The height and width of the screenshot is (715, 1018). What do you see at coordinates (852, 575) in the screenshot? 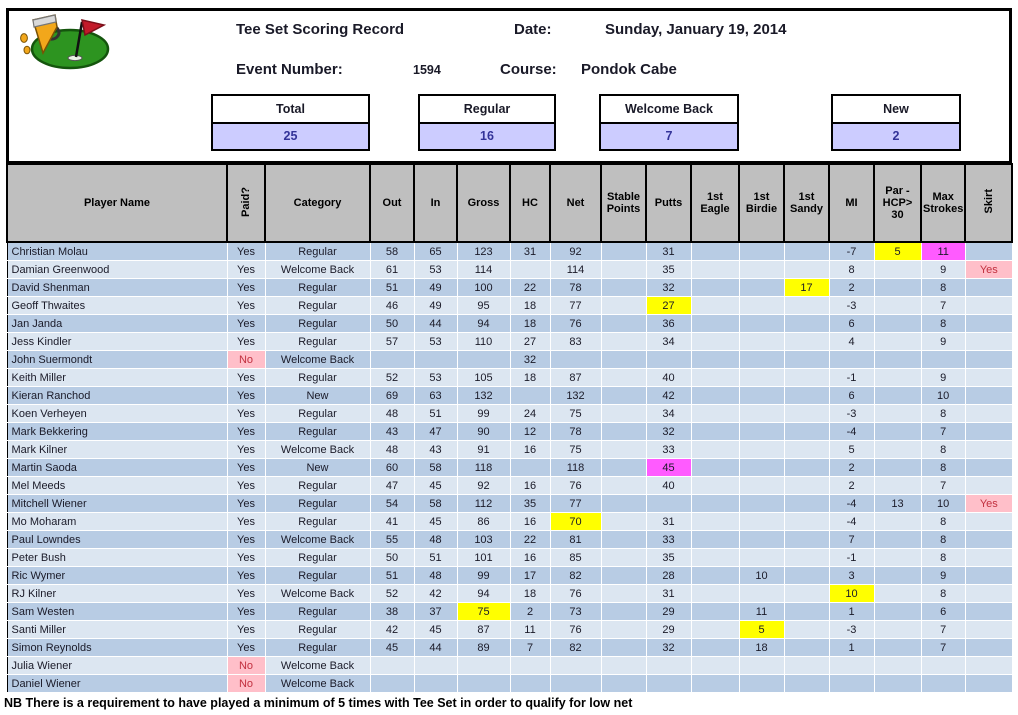
I see `cell-mi: 3` at bounding box center [852, 575].